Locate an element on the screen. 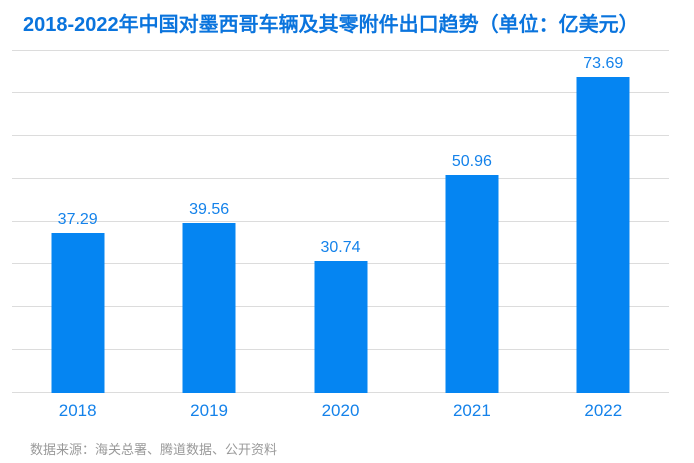 Image resolution: width=694 pixels, height=463 pixels. bar-value-label: 50.96 is located at coordinates (471, 161).